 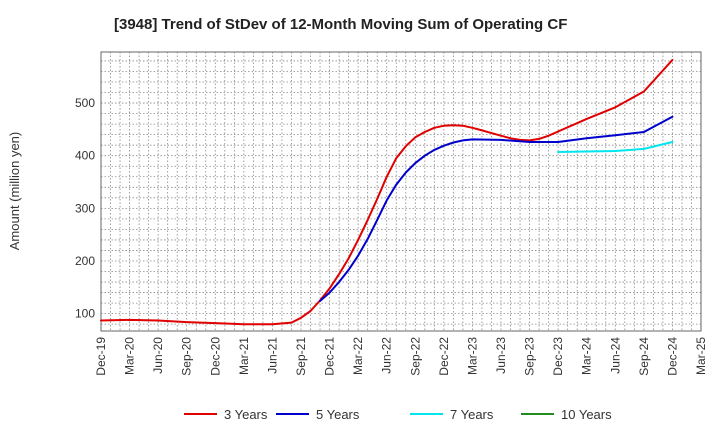 I want to click on y-tick-label: 300, so click(x=85, y=208).